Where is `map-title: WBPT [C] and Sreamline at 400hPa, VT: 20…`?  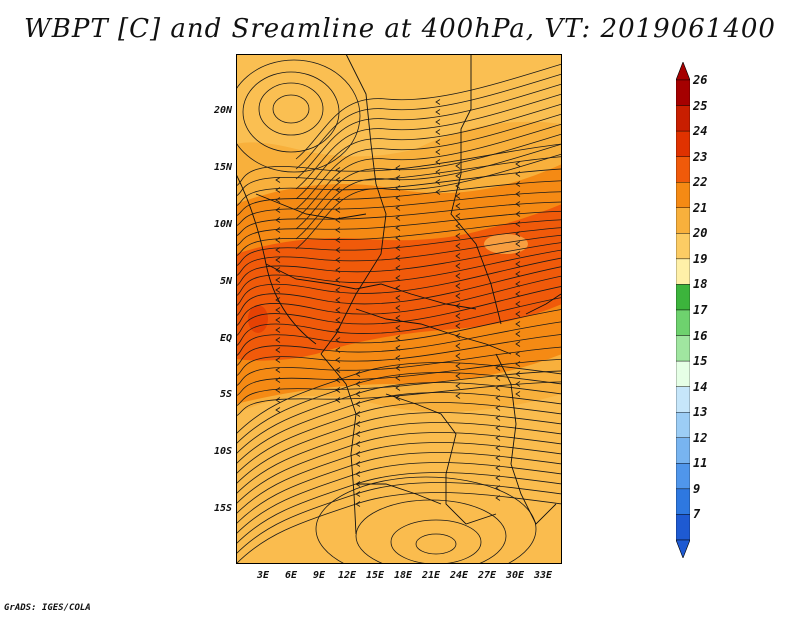
map-title: WBPT [C] and Sreamline at 400hPa, VT: 20… is located at coordinates (400, 29).